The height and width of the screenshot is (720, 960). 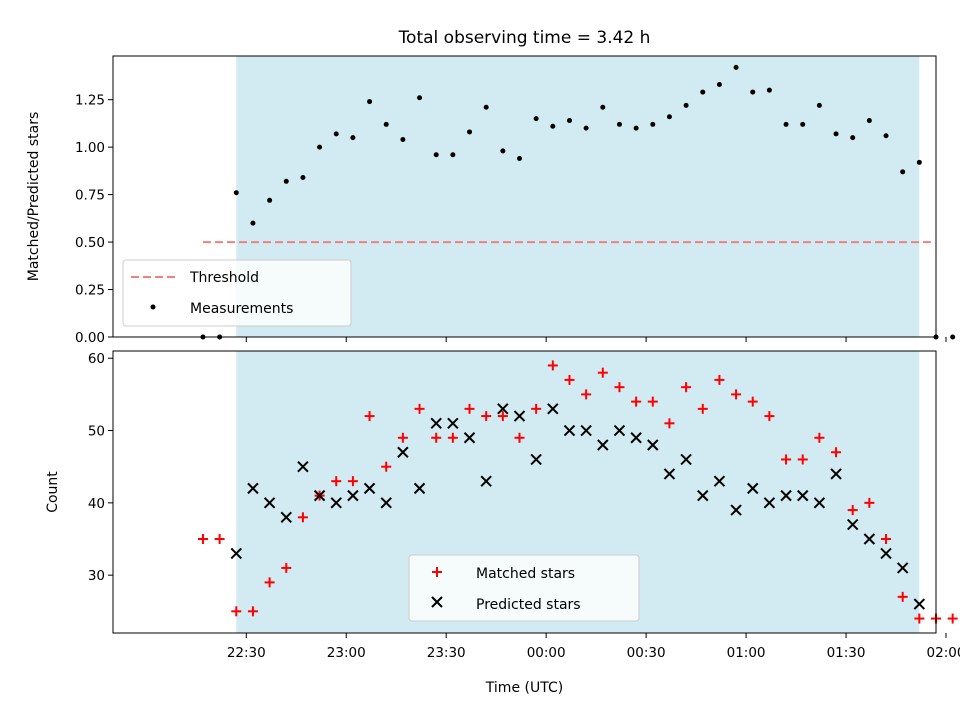 I want to click on count-legend: Matched stars Predicted stars, so click(x=524, y=588).